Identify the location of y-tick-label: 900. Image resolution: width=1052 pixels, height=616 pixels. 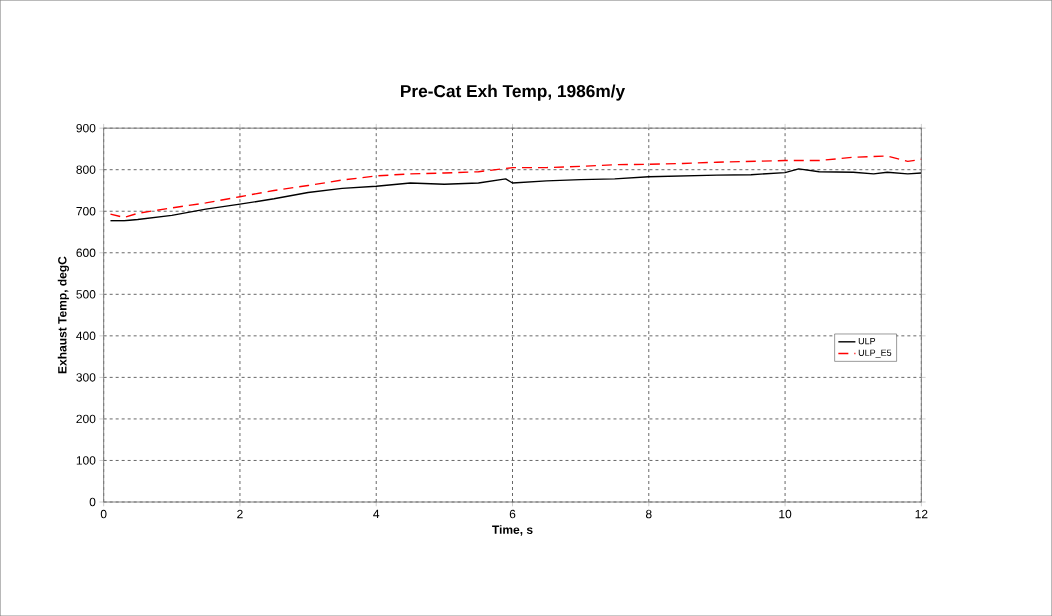
(86, 128).